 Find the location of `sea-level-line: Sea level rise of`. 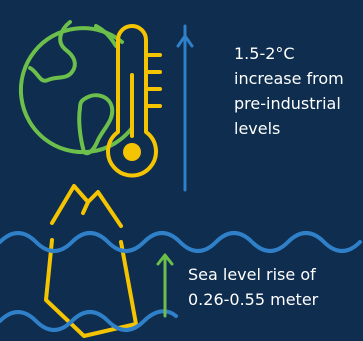

sea-level-line: Sea level rise of is located at coordinates (252, 274).